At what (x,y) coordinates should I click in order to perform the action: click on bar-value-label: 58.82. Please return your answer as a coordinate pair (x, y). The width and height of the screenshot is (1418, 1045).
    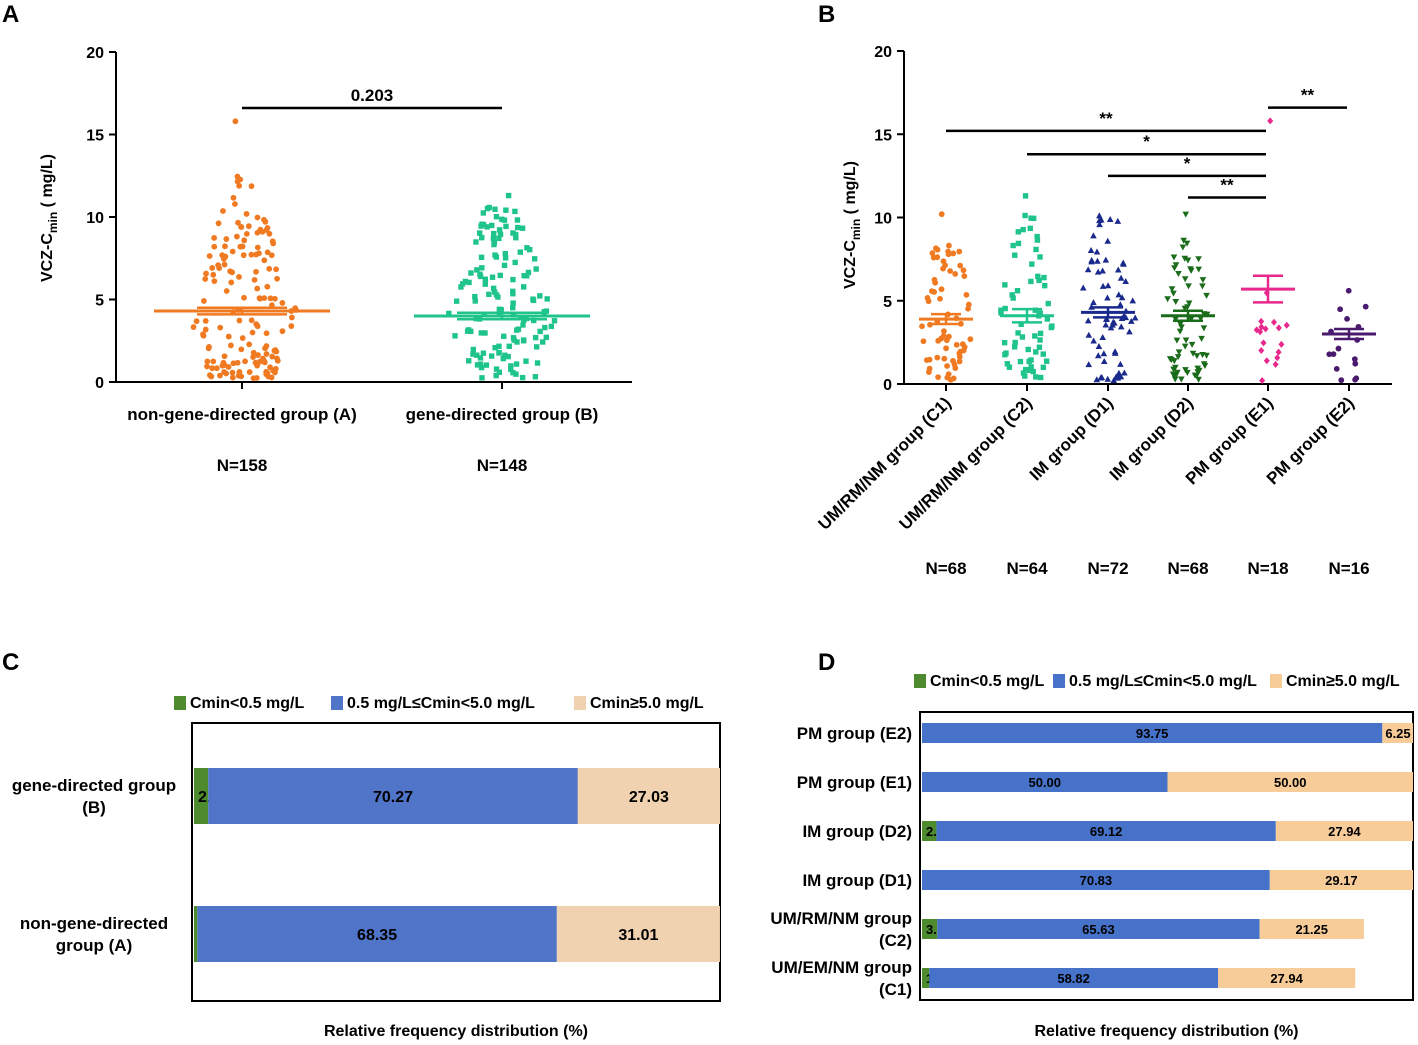
    Looking at the image, I should click on (1073, 978).